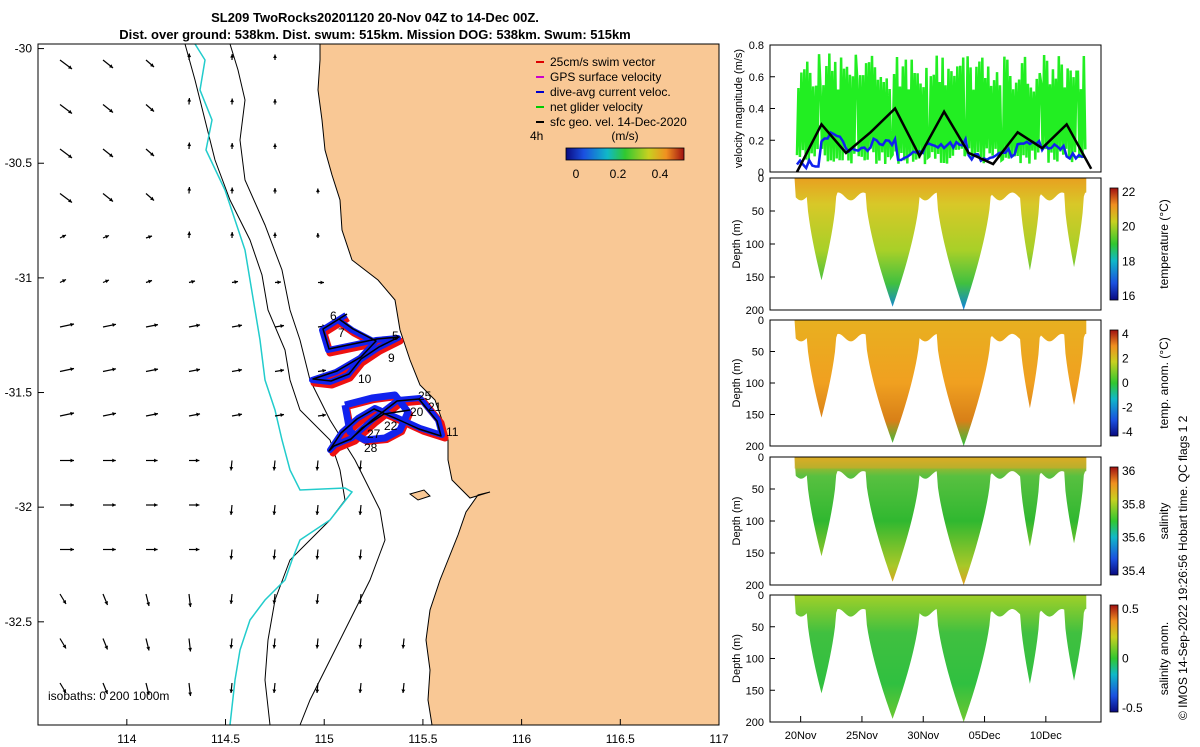  What do you see at coordinates (862, 736) in the screenshot?
I see `time-tick-label: 25Nov` at bounding box center [862, 736].